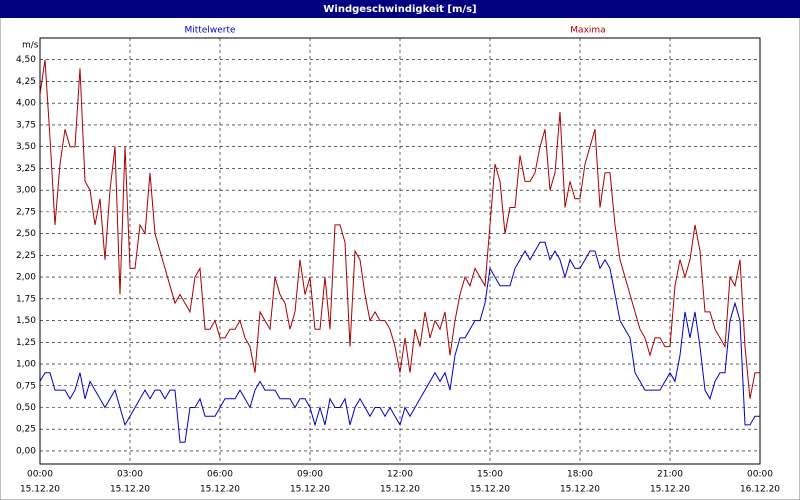 Image resolution: width=800 pixels, height=500 pixels. What do you see at coordinates (310, 475) in the screenshot?
I see `x-tick-label: 09:00` at bounding box center [310, 475].